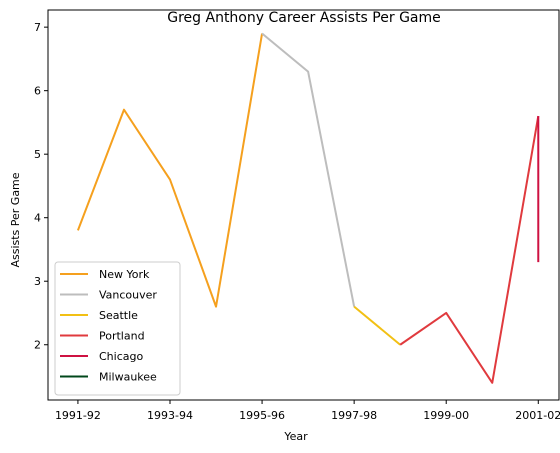 This screenshot has width=560, height=453. What do you see at coordinates (537, 415) in the screenshot?
I see `x-tick-label: 2001-02` at bounding box center [537, 415].